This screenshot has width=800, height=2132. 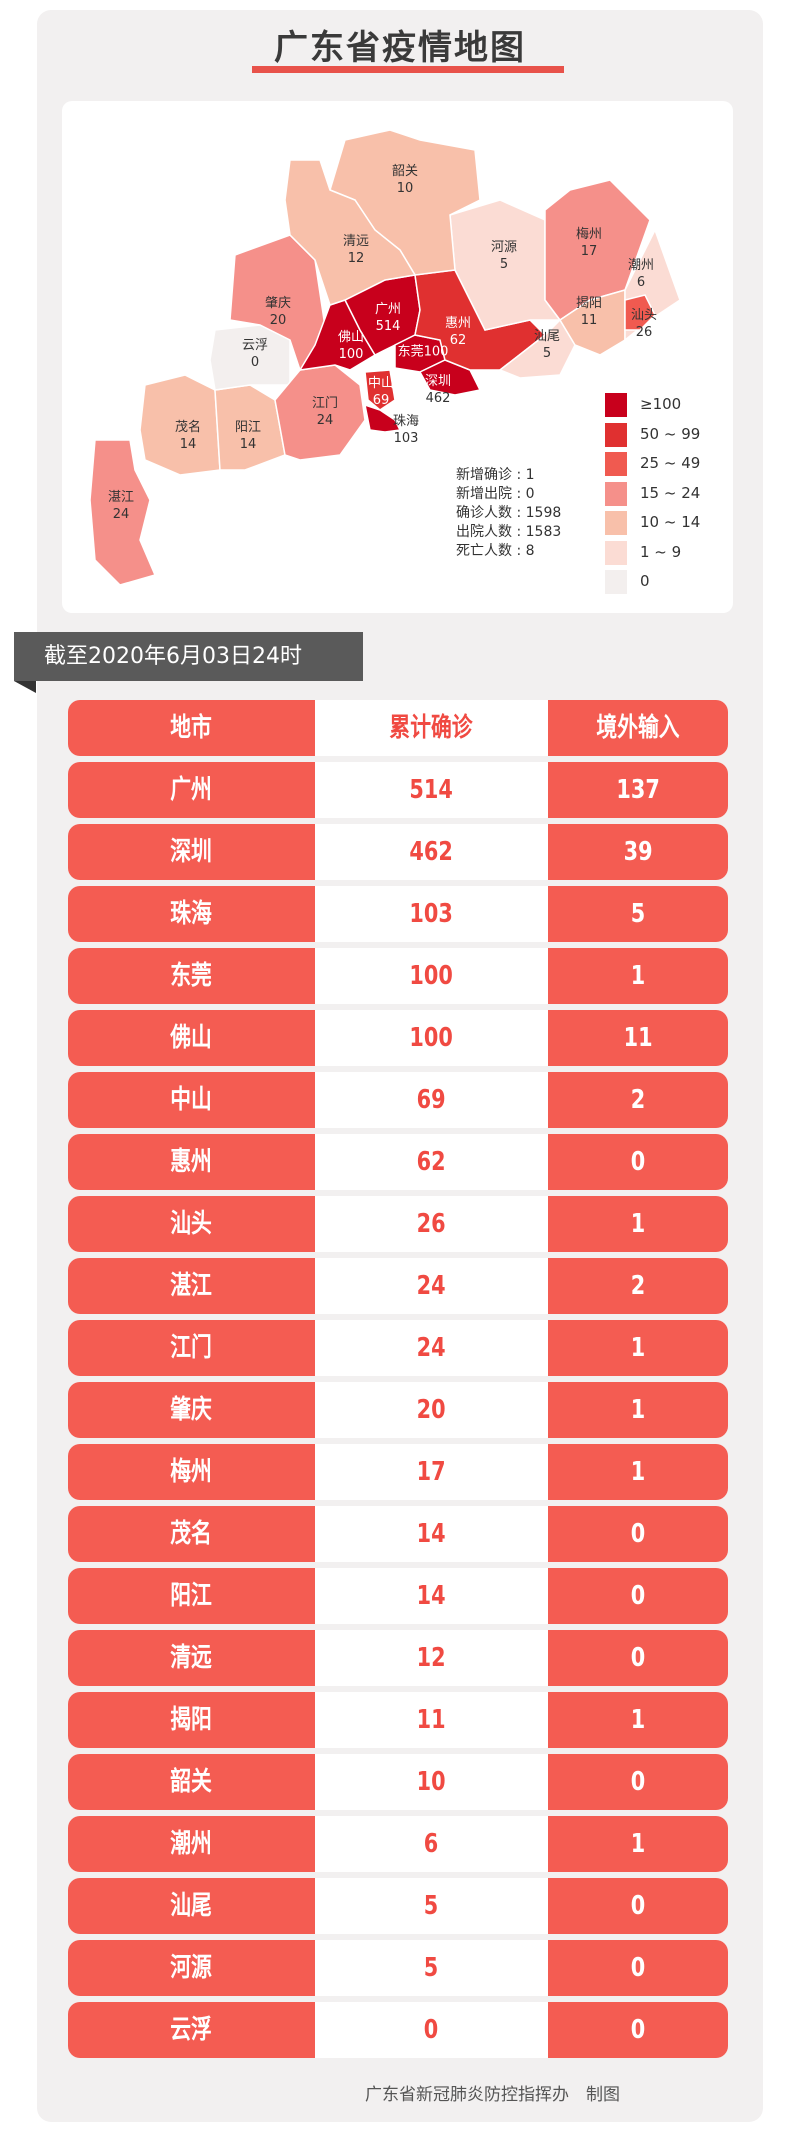 What do you see at coordinates (278, 312) in the screenshot?
I see `map-label-zhaoqing: 肇庆 20` at bounding box center [278, 312].